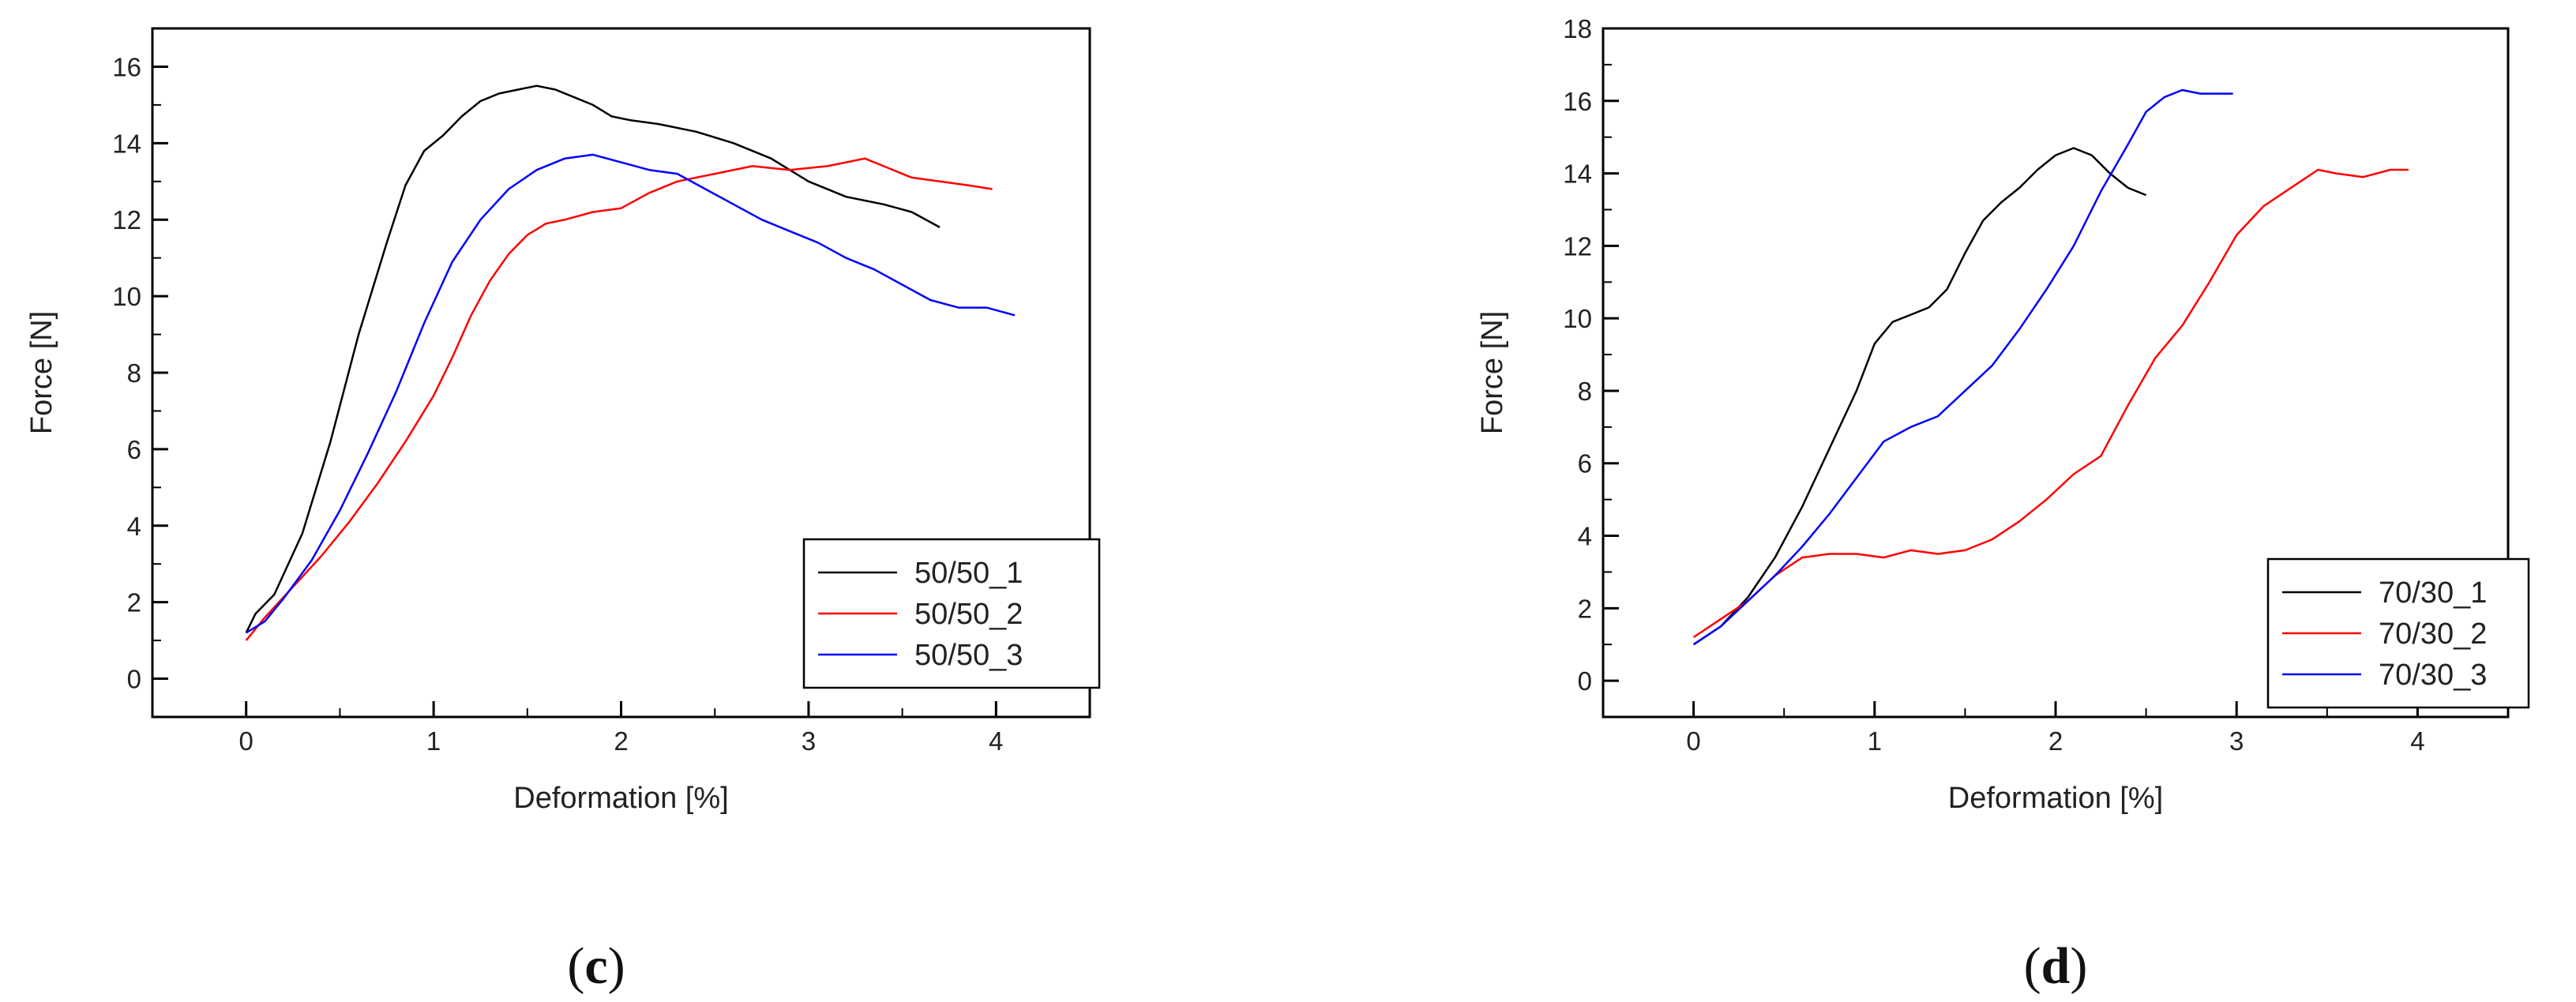  What do you see at coordinates (2433, 676) in the screenshot?
I see `legend-entry-label: 70/30_3` at bounding box center [2433, 676].